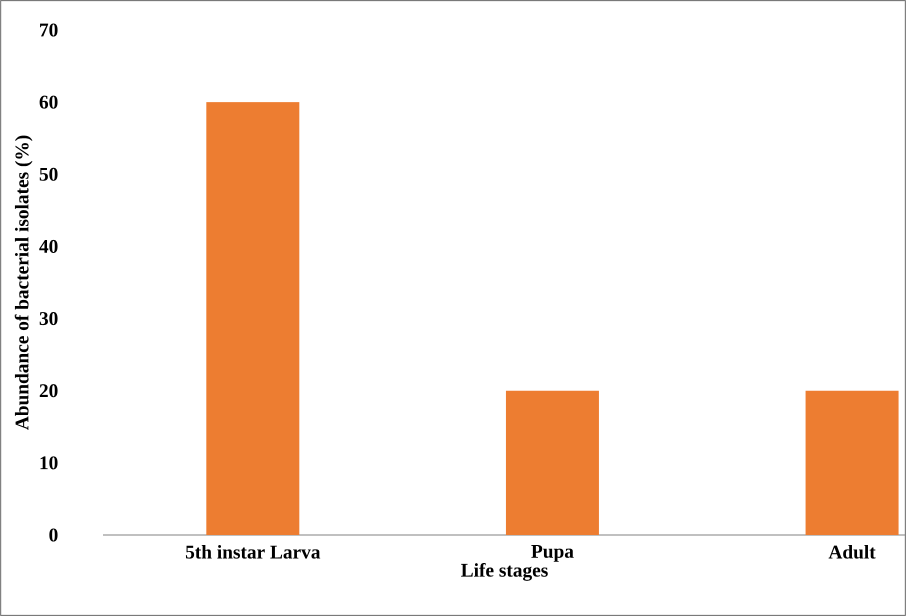  What do you see at coordinates (253, 552) in the screenshot?
I see `x-tick-label: 5th instar Larva` at bounding box center [253, 552].